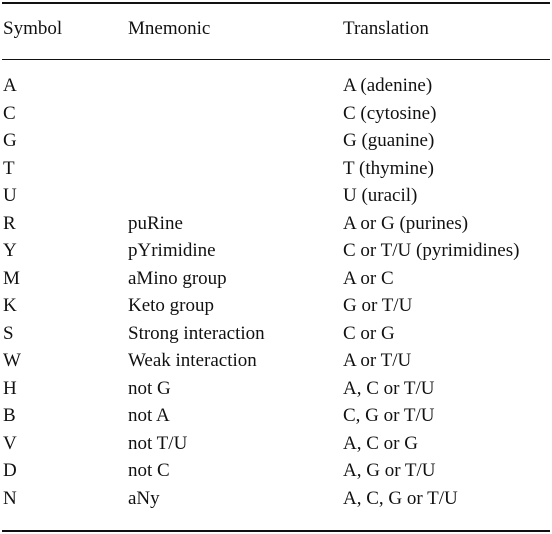  What do you see at coordinates (388, 85) in the screenshot?
I see `cell-translation: A (adenine)` at bounding box center [388, 85].